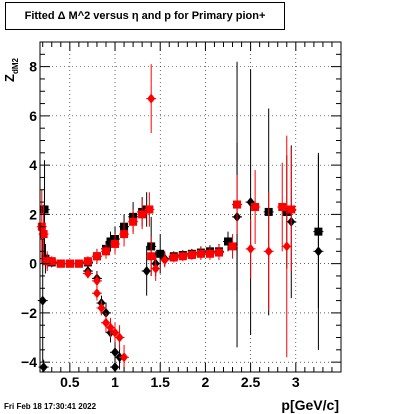  What do you see at coordinates (33, 165) in the screenshot?
I see `y-tick-label: 4` at bounding box center [33, 165].